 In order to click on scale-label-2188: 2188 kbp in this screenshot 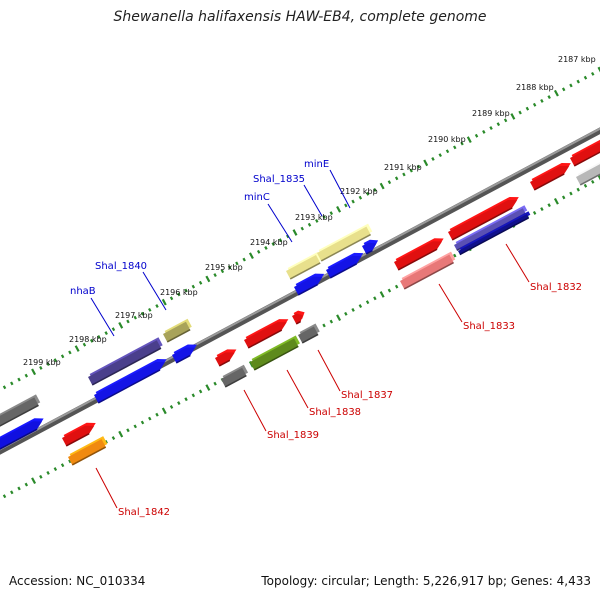, I will do `click(535, 87)`.